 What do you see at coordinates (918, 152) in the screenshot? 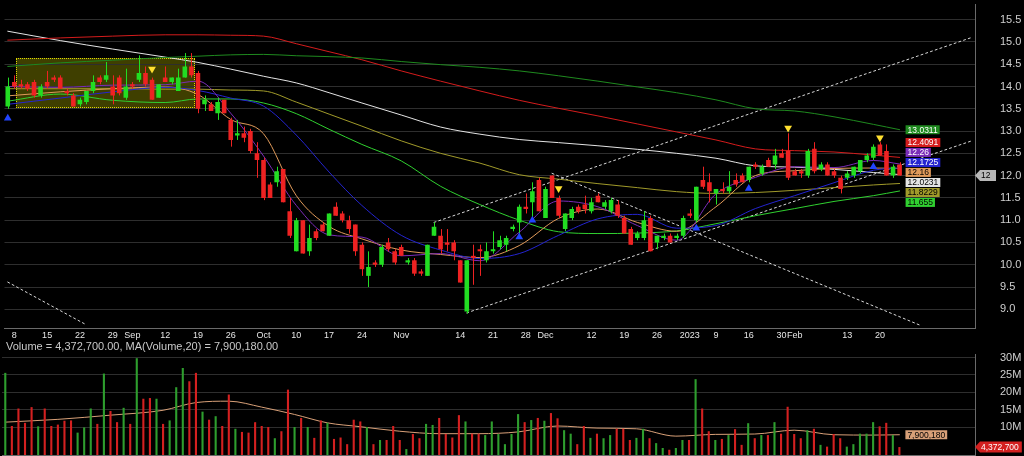
I see `data-label: 12.26` at bounding box center [918, 152].